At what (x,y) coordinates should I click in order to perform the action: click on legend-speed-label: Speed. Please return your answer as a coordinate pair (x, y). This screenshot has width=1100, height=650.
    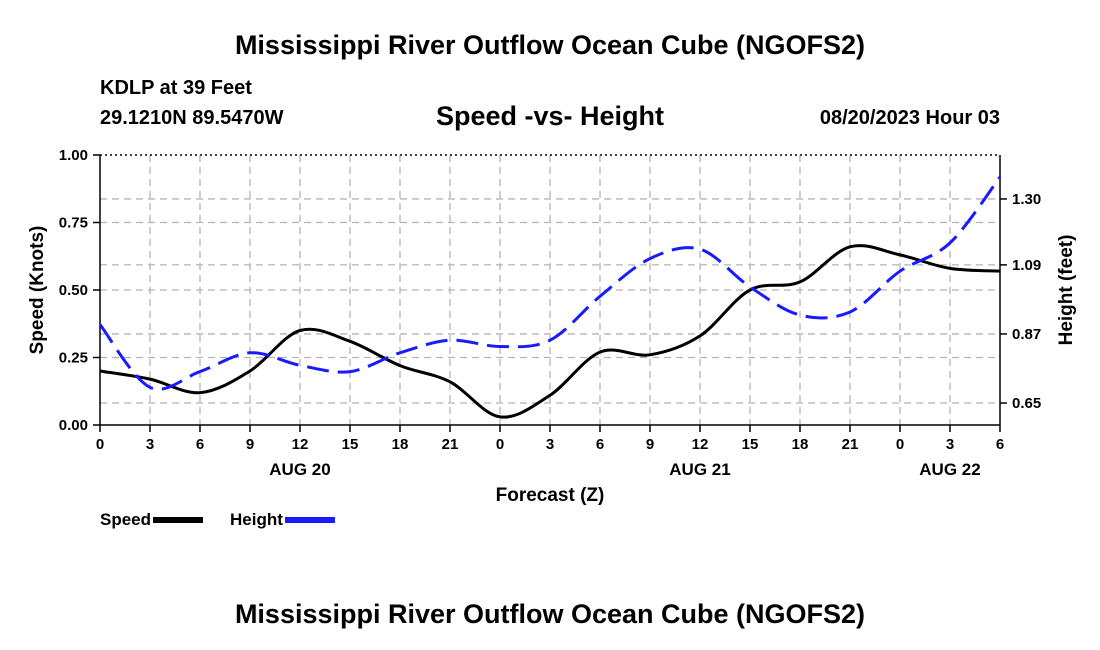
    Looking at the image, I should click on (126, 519).